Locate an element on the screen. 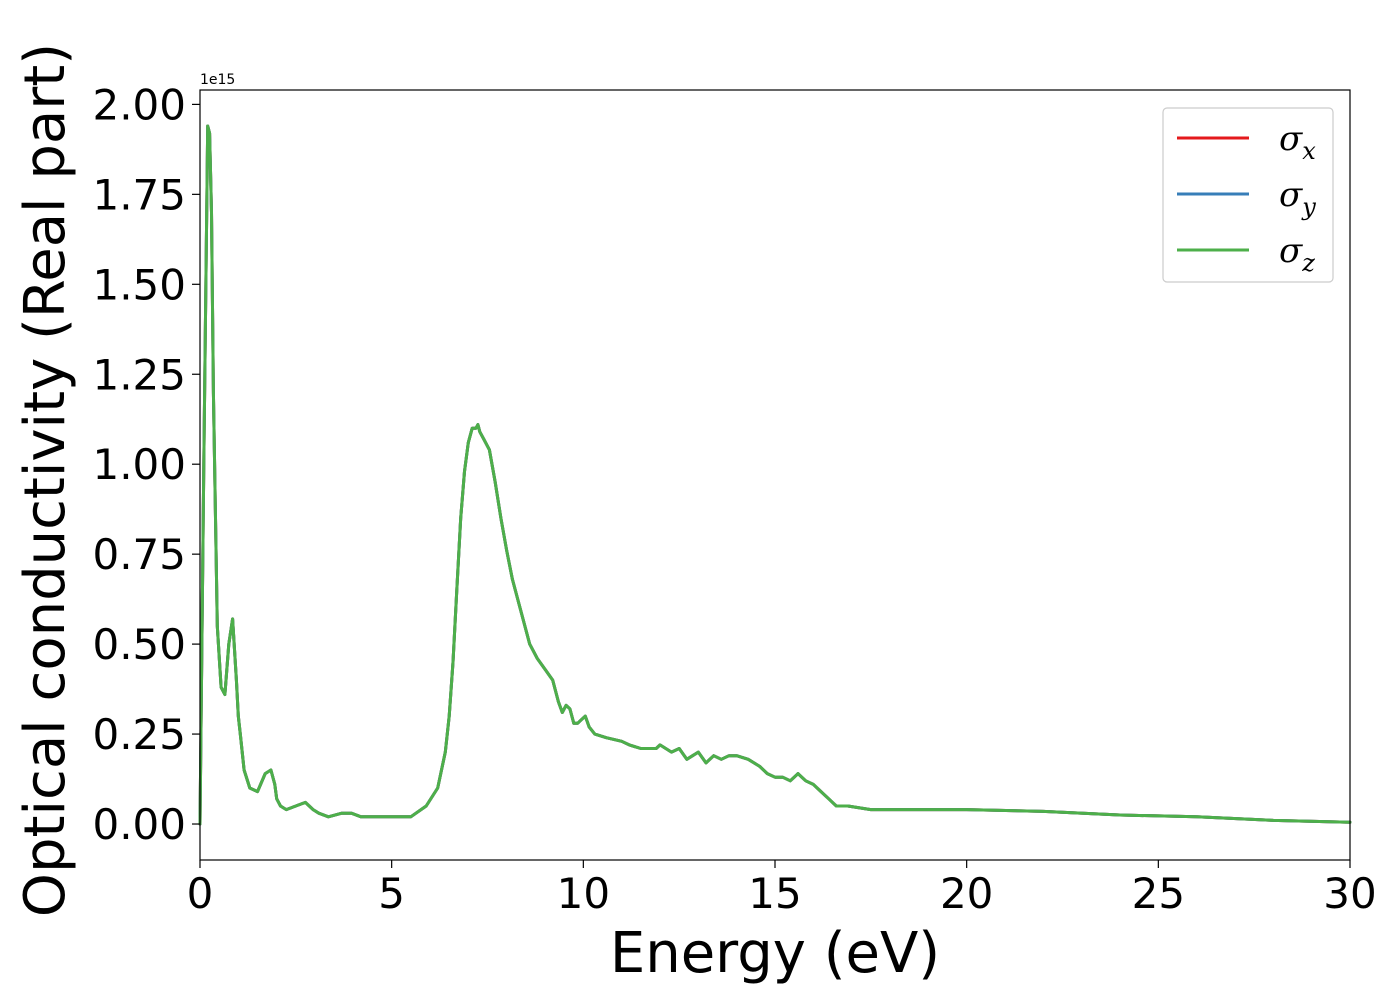 This screenshot has height=1000, width=1400. y-tick-label: 0.00 is located at coordinates (139, 824).